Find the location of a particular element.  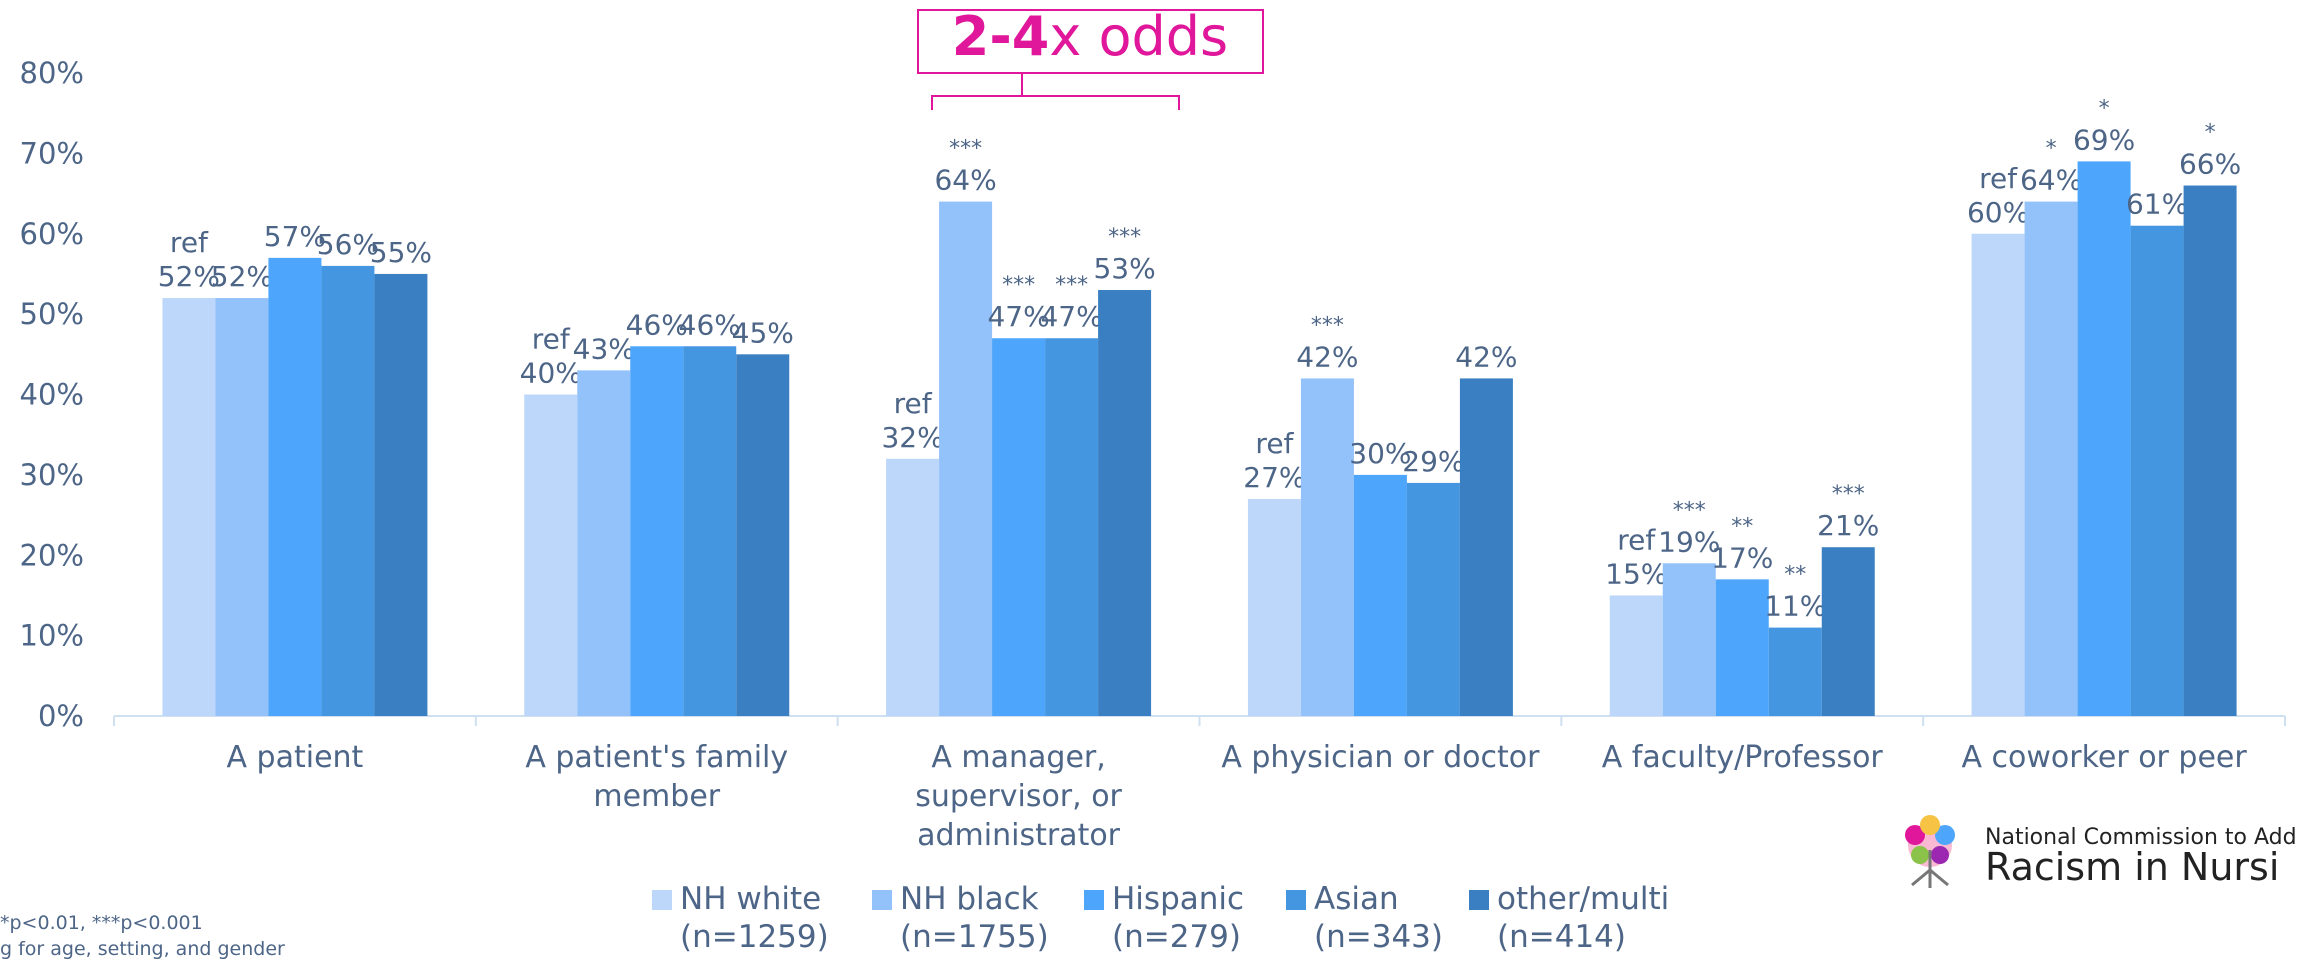

value-label: 55% is located at coordinates (401, 252).